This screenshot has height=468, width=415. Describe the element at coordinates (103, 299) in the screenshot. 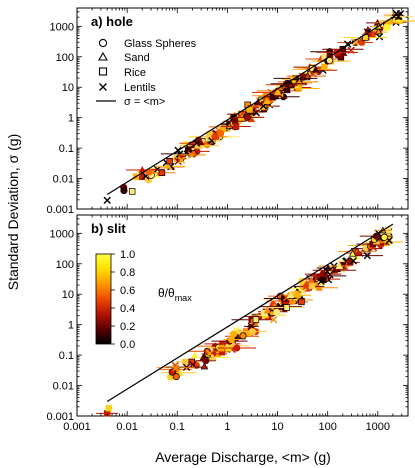

I see `colorbar-gradient` at that location.